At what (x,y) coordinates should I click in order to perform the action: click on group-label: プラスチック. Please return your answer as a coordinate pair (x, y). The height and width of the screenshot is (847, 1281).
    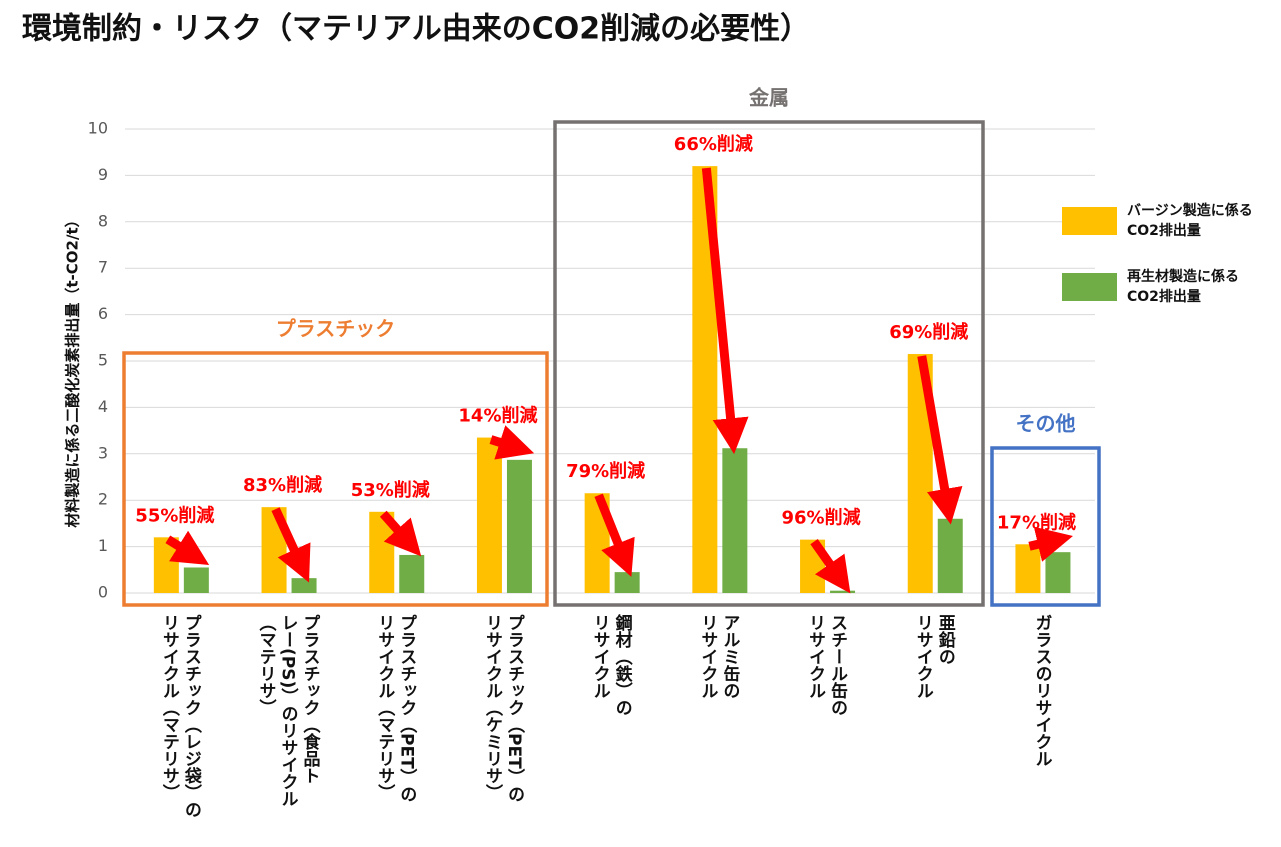
    Looking at the image, I should click on (336, 329).